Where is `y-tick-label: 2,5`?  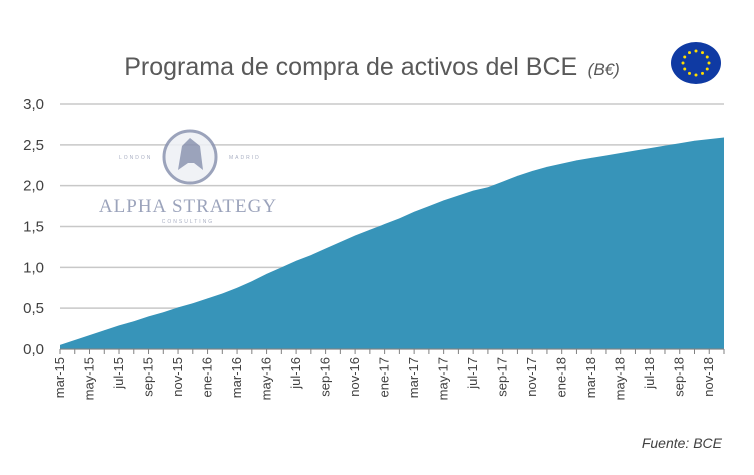
y-tick-label: 2,5 is located at coordinates (33, 145).